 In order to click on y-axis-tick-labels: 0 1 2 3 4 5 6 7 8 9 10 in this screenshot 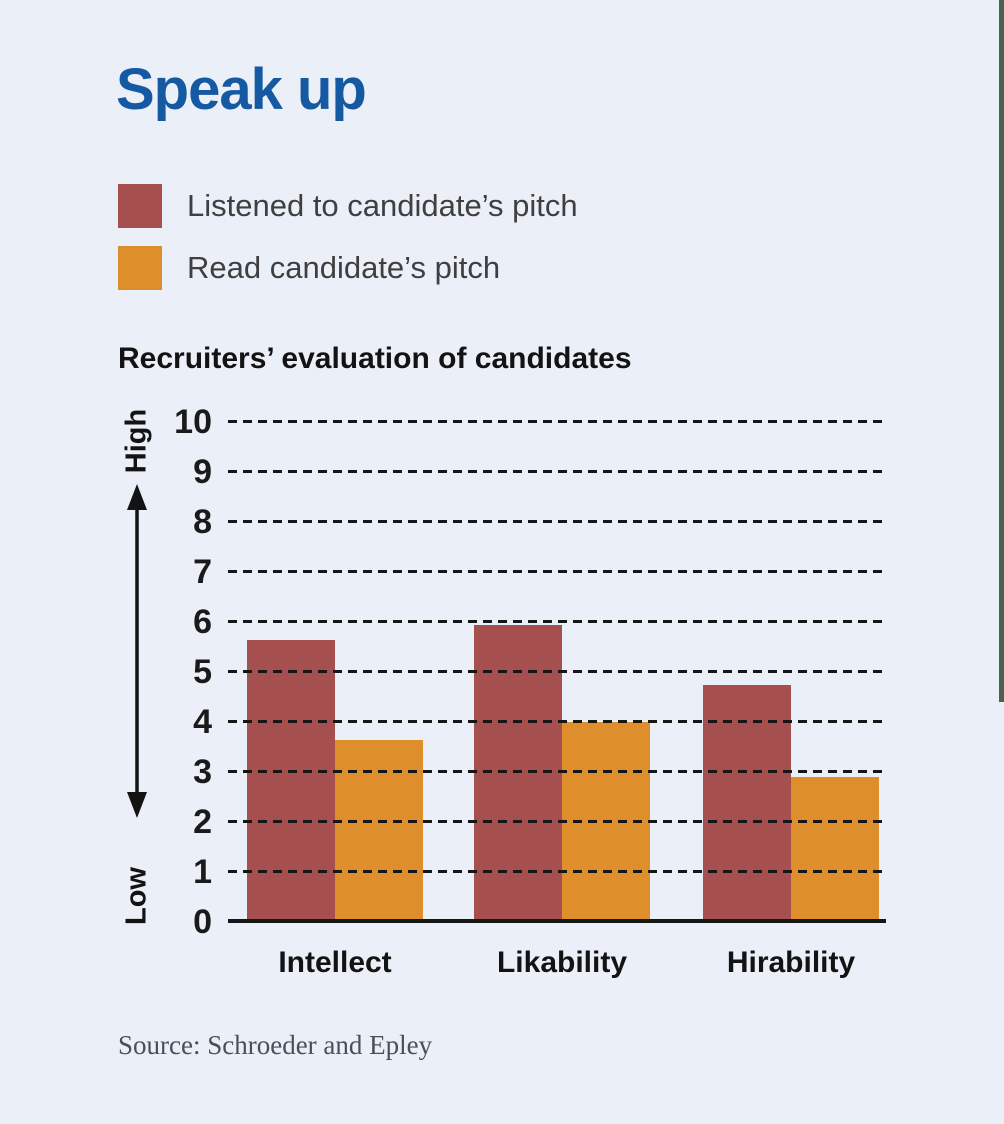, I will do `click(156, 672)`.